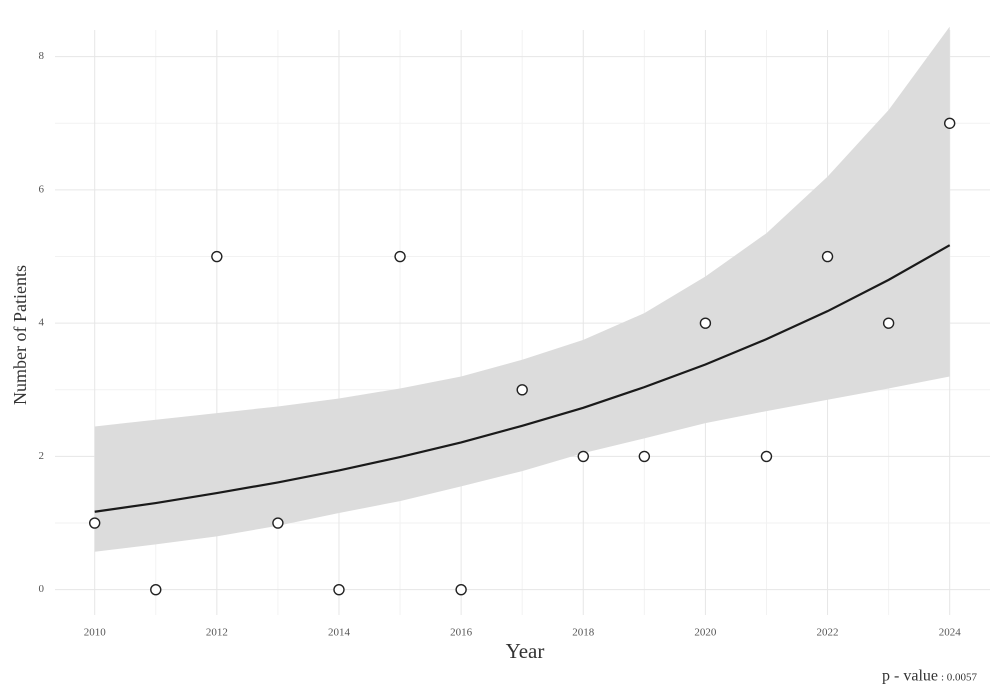 This screenshot has height=693, width=1000. I want to click on x-tick-label: 2014, so click(339, 633).